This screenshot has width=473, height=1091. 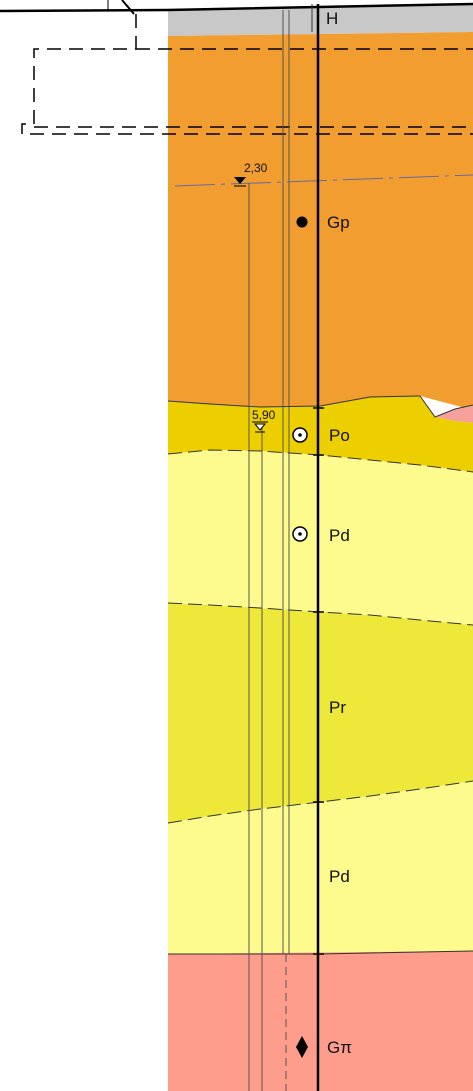 What do you see at coordinates (337, 707) in the screenshot?
I see `layer-label-pr: Pr` at bounding box center [337, 707].